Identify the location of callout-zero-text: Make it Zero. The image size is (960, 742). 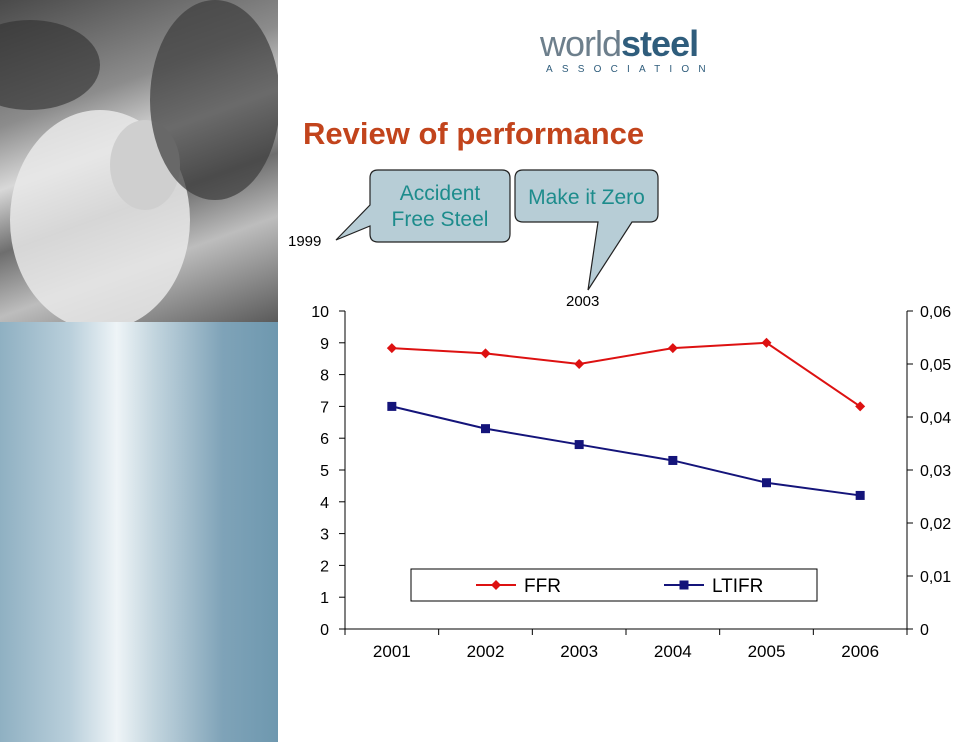
(586, 198).